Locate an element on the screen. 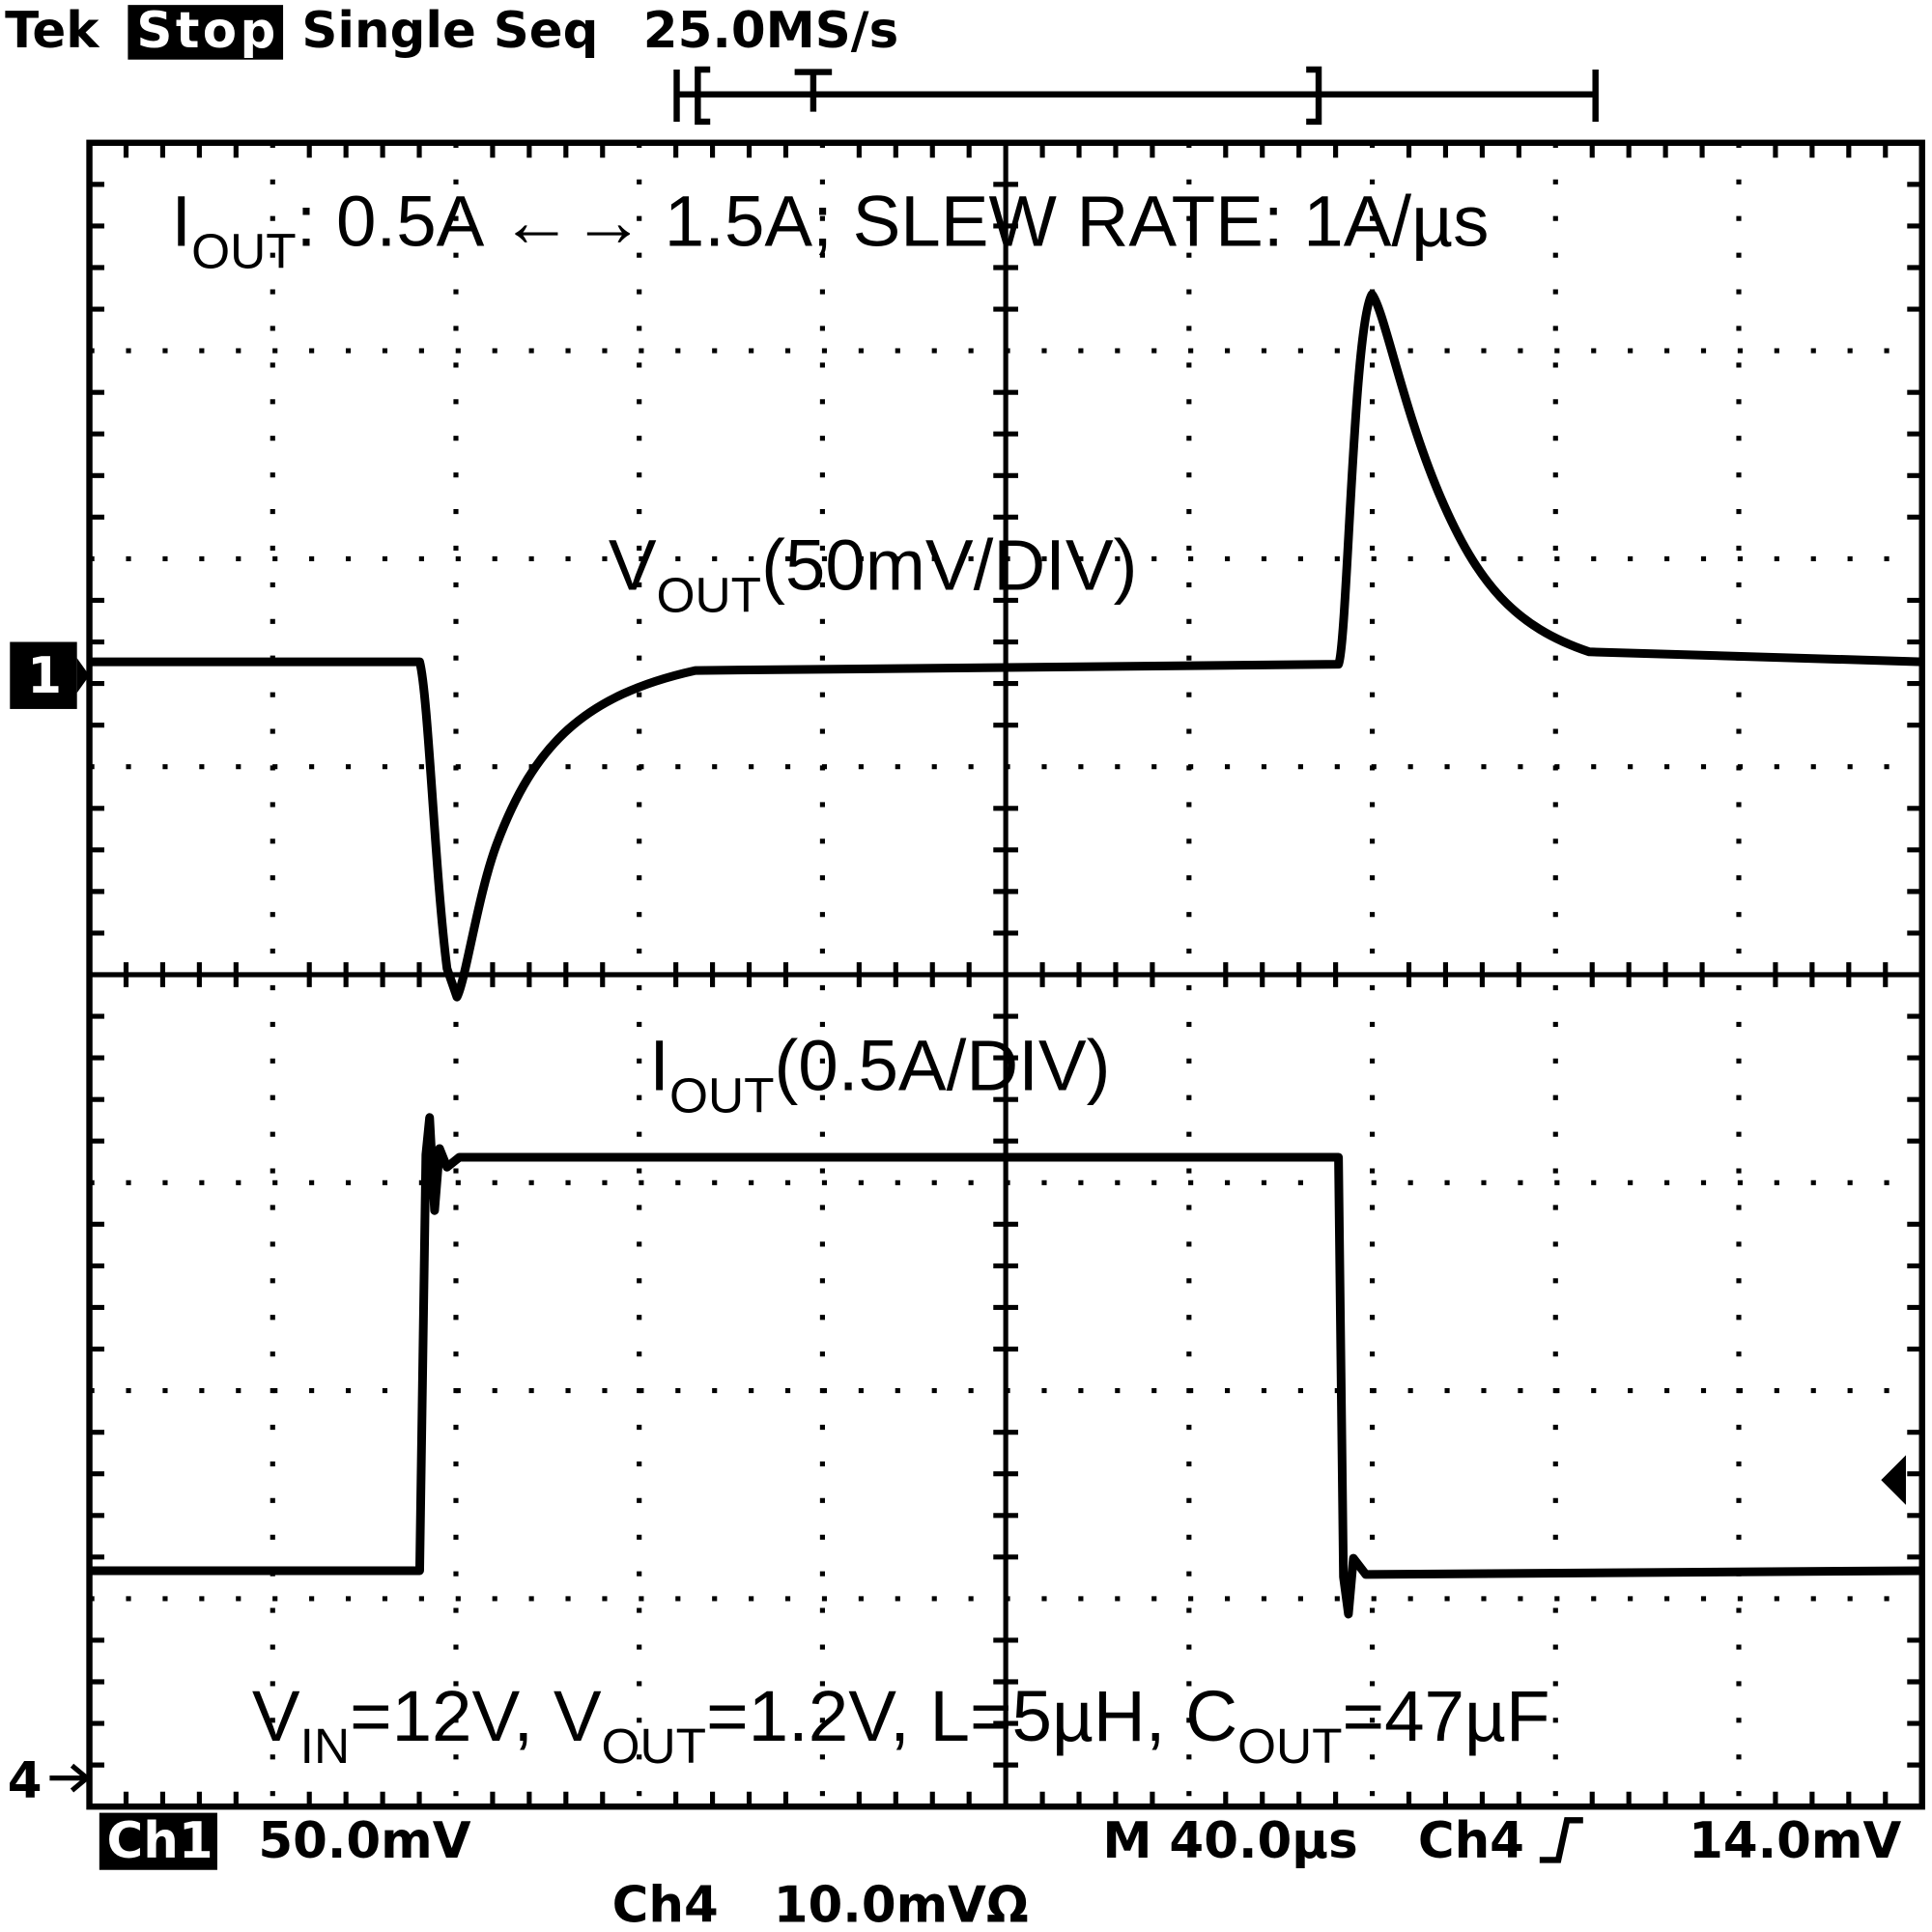 This screenshot has width=1932, height=1932. ch4-status: Ch4 is located at coordinates (665, 1904).